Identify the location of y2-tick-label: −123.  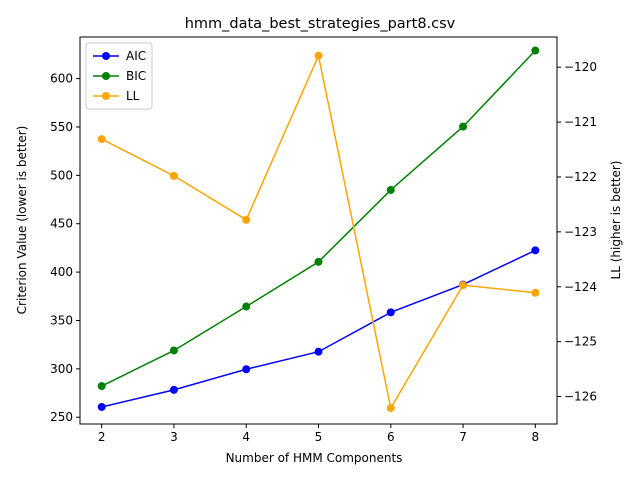
(580, 232).